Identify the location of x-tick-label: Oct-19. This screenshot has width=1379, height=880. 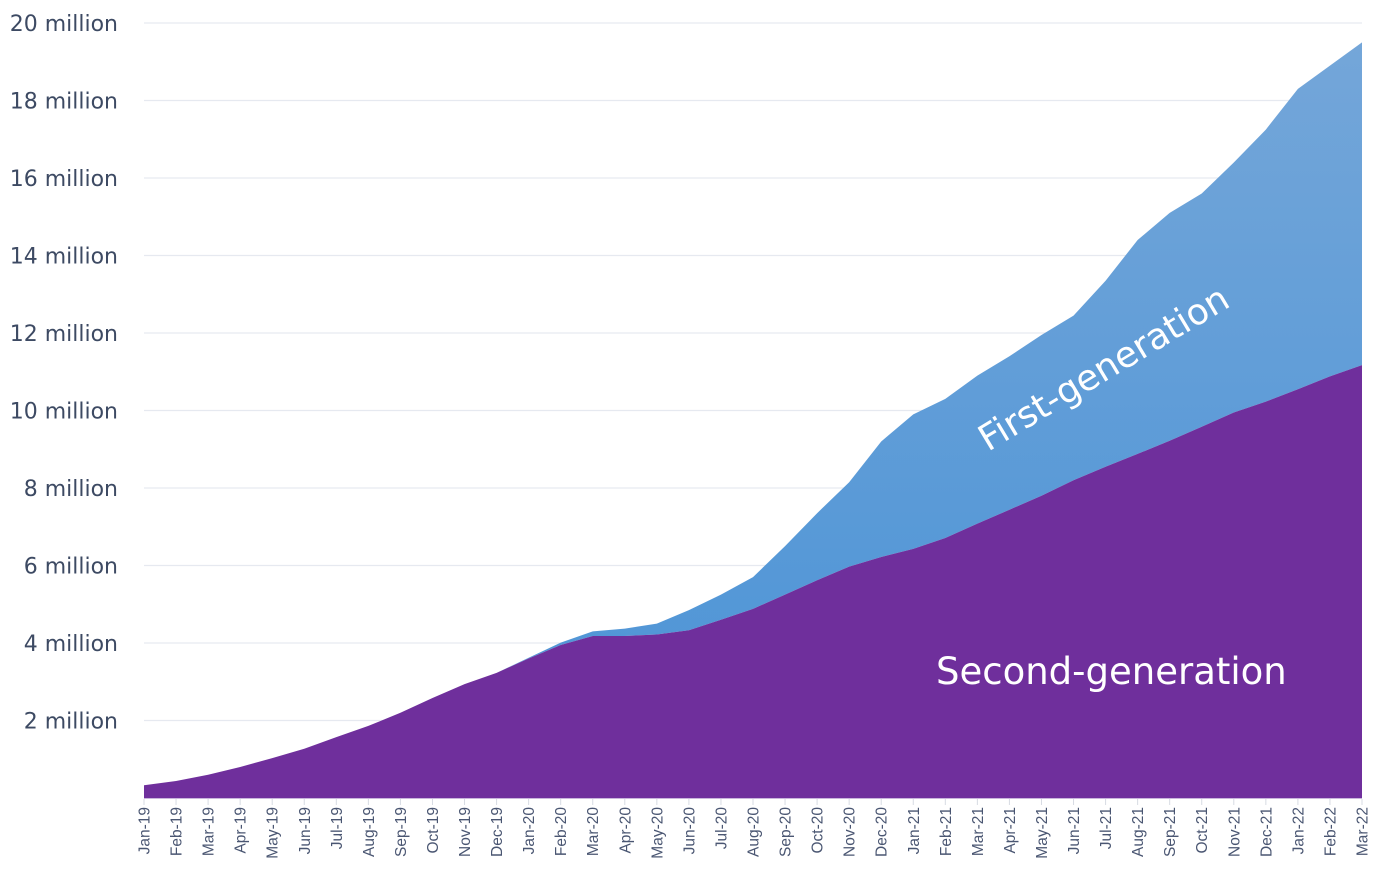
(433, 830).